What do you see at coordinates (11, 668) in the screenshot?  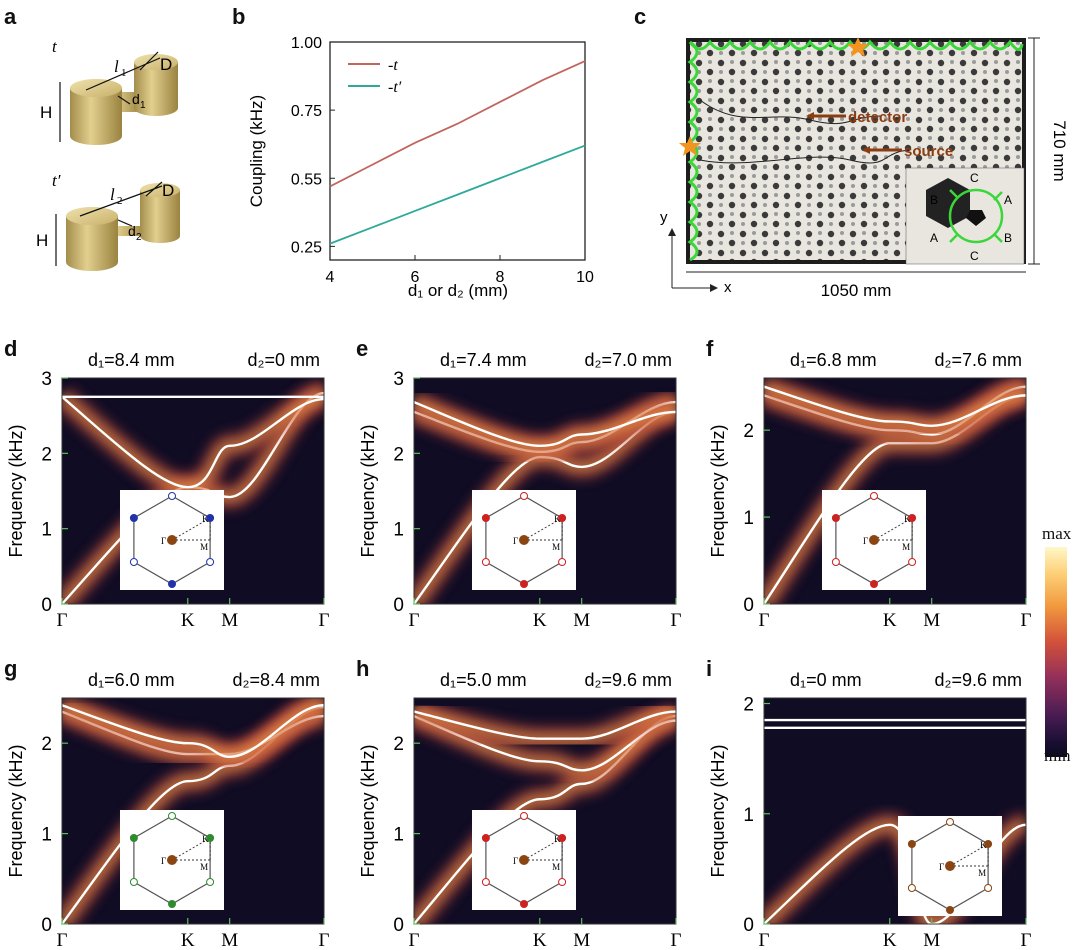 I see `panel-letter-g: g` at bounding box center [11, 668].